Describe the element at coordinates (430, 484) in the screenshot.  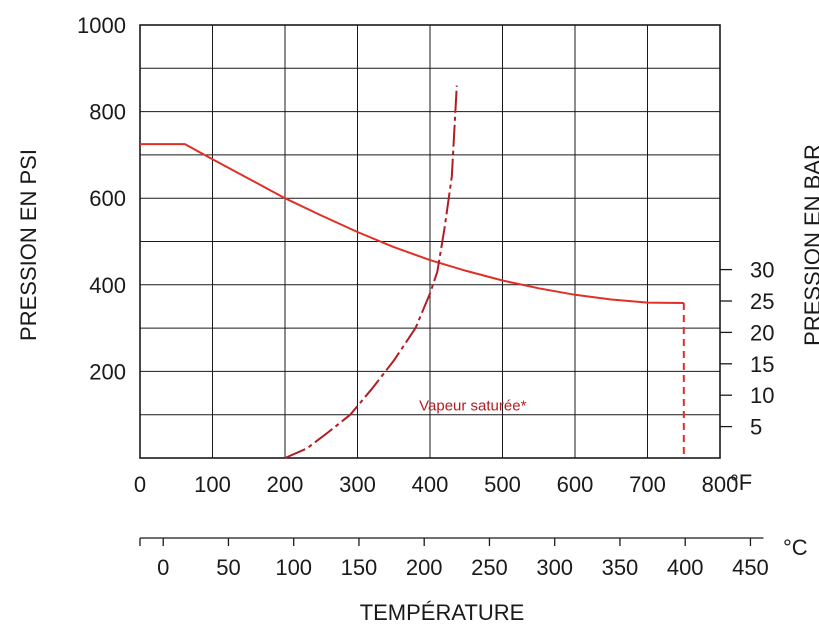
I see `x-fahrenheit-tick-label: 400` at that location.